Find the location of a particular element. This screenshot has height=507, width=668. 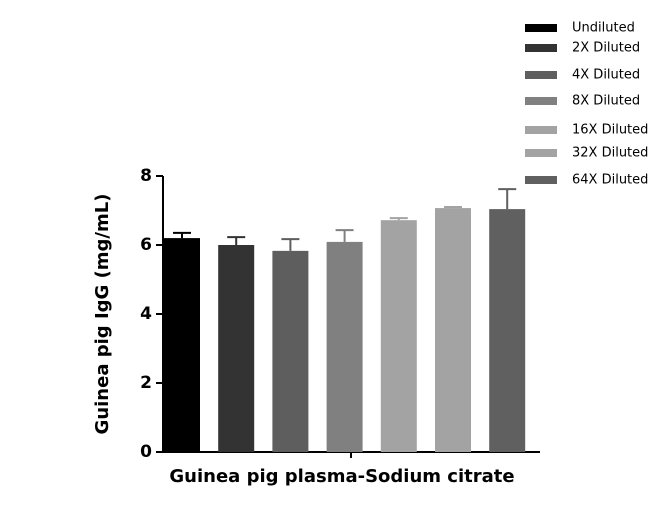

legend-label: 8X Diluted is located at coordinates (606, 101).